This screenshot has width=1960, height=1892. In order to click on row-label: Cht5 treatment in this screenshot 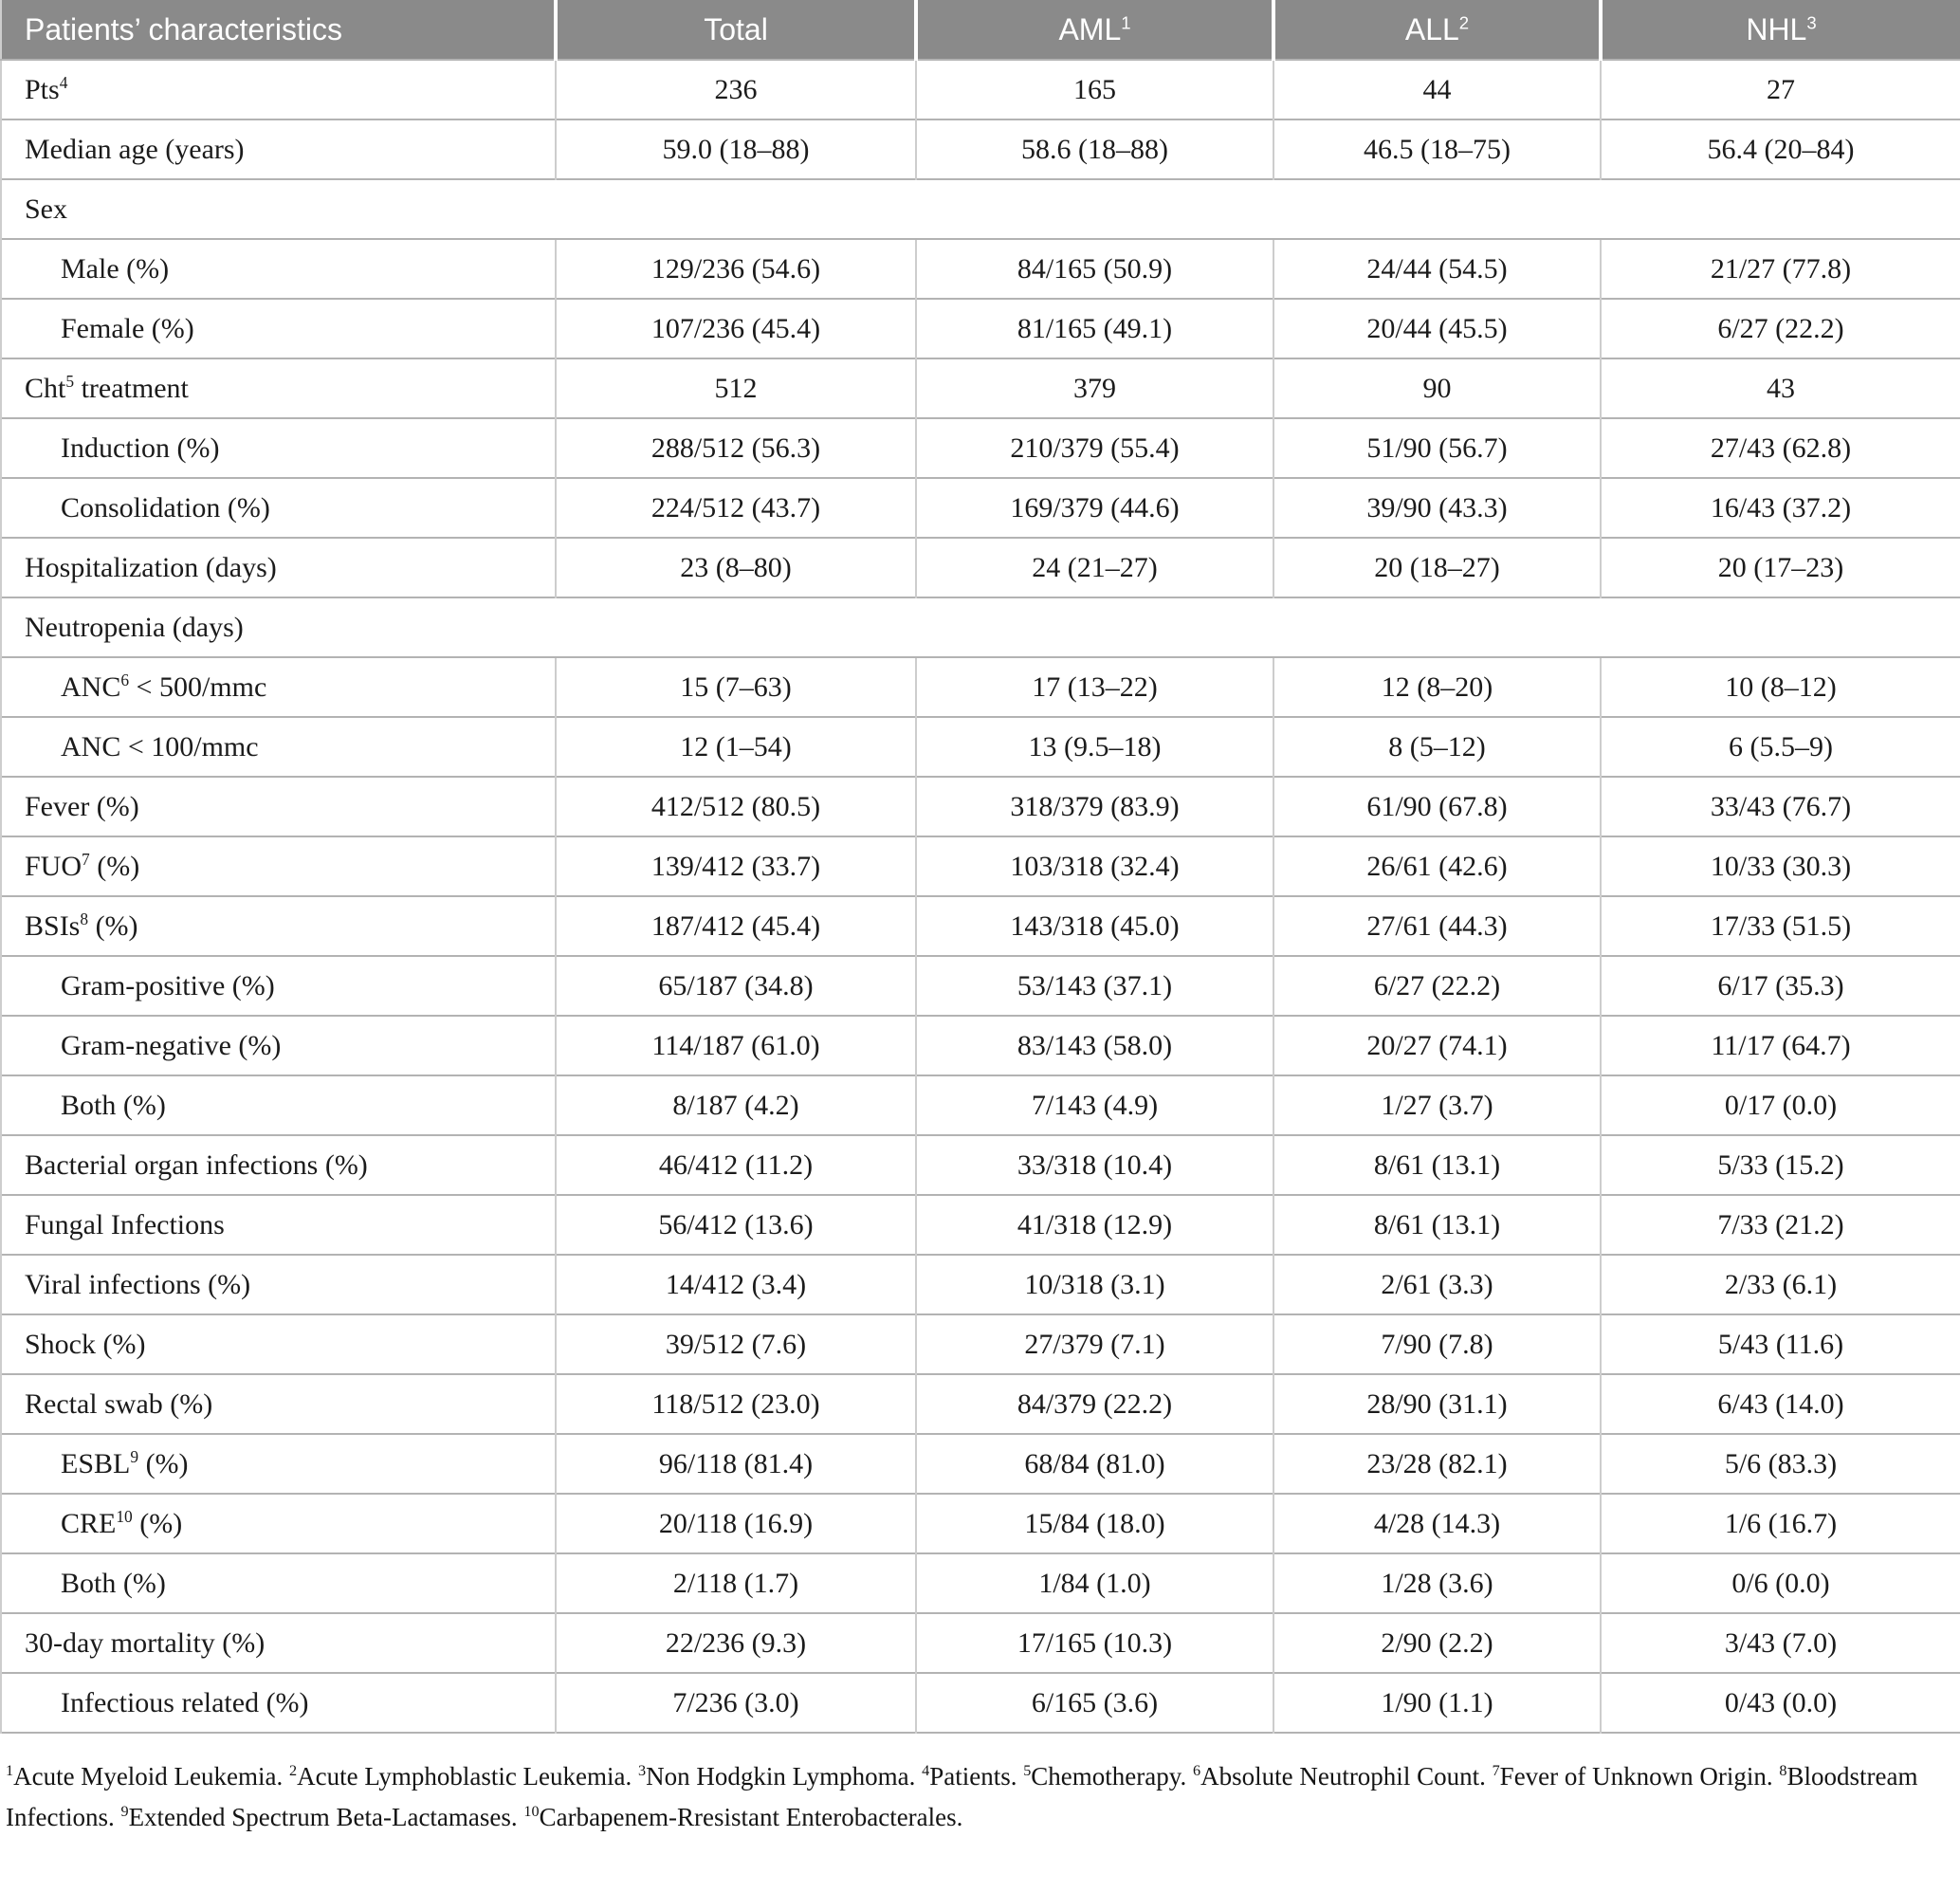, I will do `click(278, 388)`.